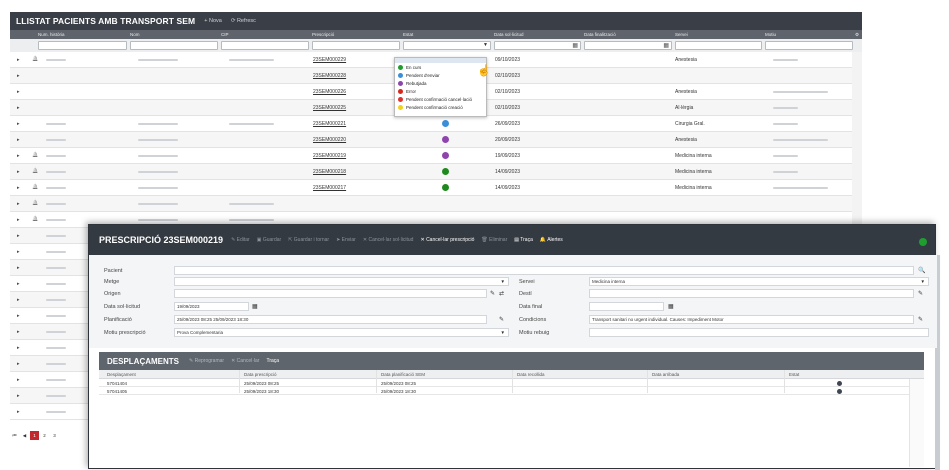 The height and width of the screenshot is (470, 949). Describe the element at coordinates (440, 83) in the screenshot. I see `estat-option: Rebutjada` at that location.